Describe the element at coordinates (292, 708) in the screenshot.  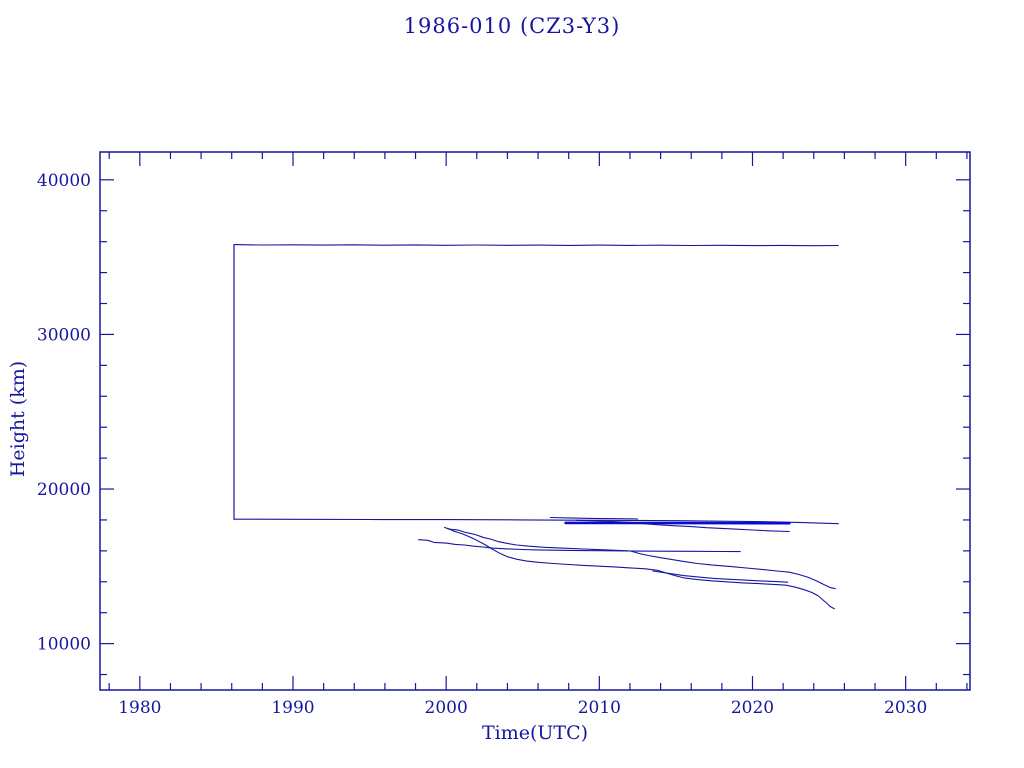
I see `x-tick-label: 1990` at that location.